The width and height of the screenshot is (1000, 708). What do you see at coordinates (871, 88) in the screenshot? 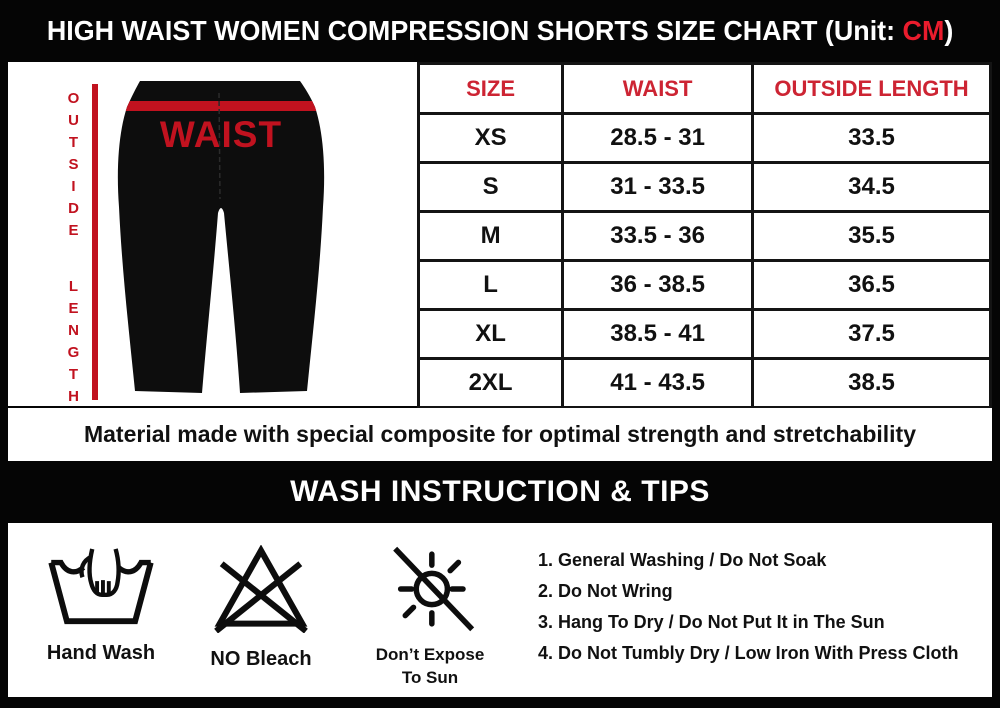
I see `column-header-outside-length: OUTSIDE LENGTH` at bounding box center [871, 88].